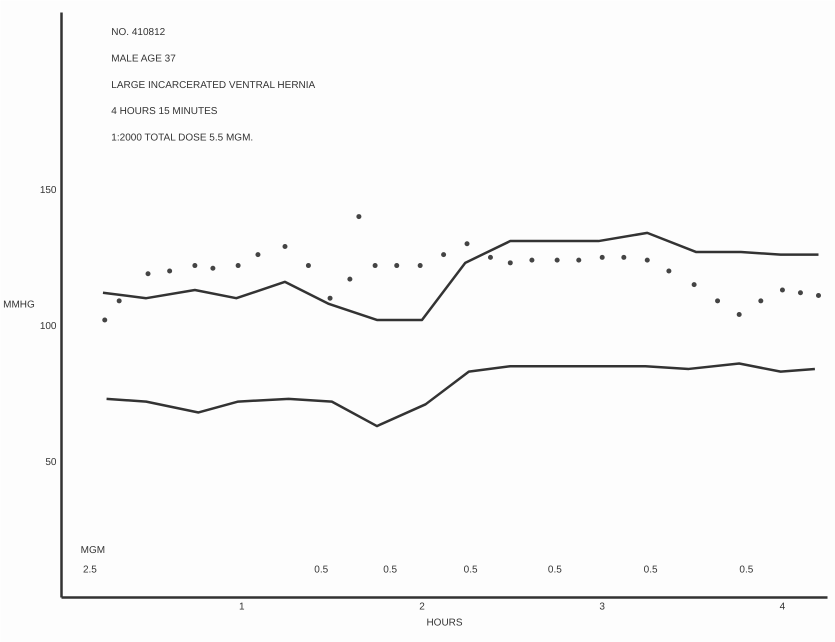  What do you see at coordinates (422, 607) in the screenshot?
I see `x-tick-label: 2` at bounding box center [422, 607].